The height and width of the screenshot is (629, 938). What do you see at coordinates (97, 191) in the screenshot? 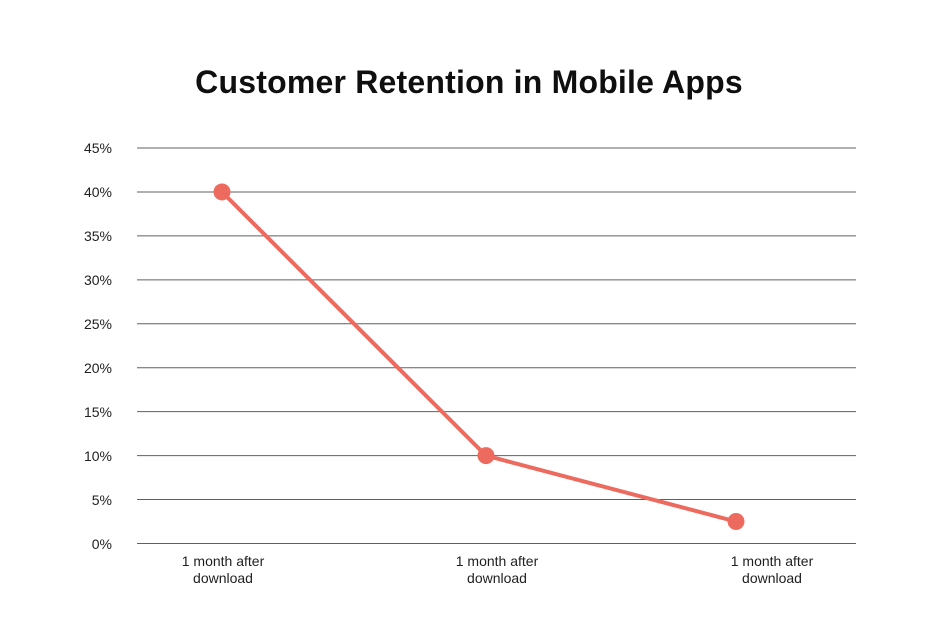
I see `y-tick-label: 40%` at bounding box center [97, 191].